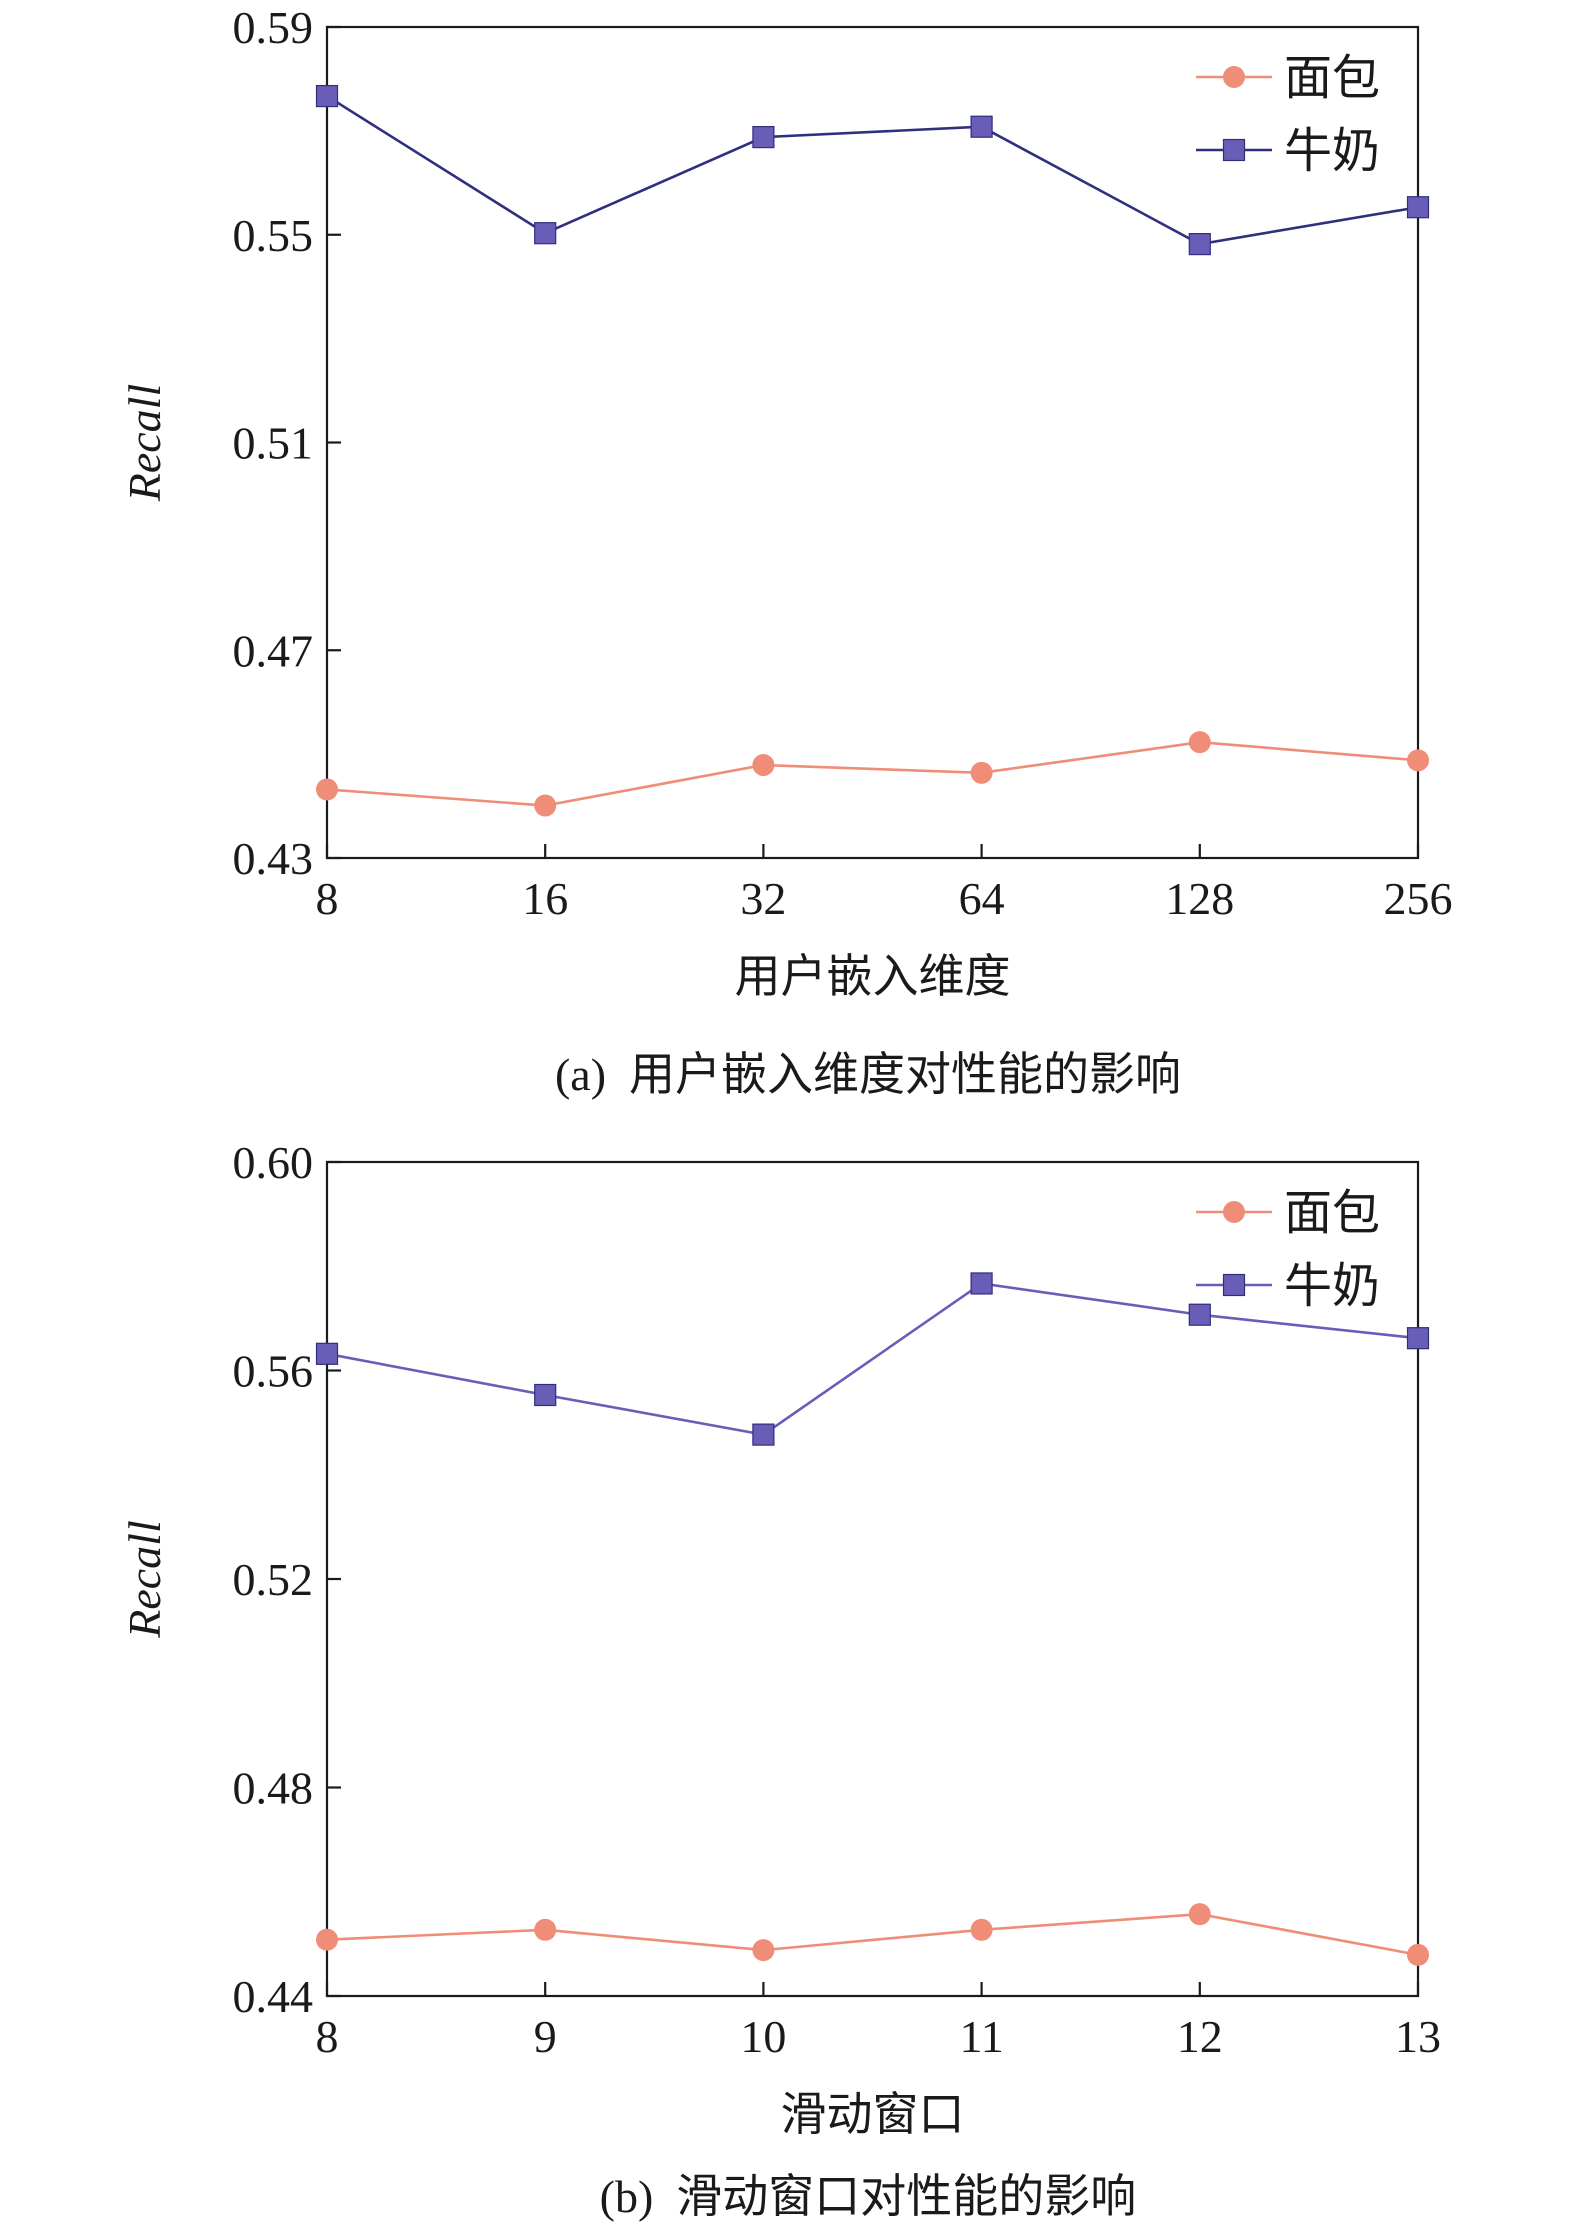  I want to click on x-axis: 8 9 10 11 12 13, so click(878, 2022).